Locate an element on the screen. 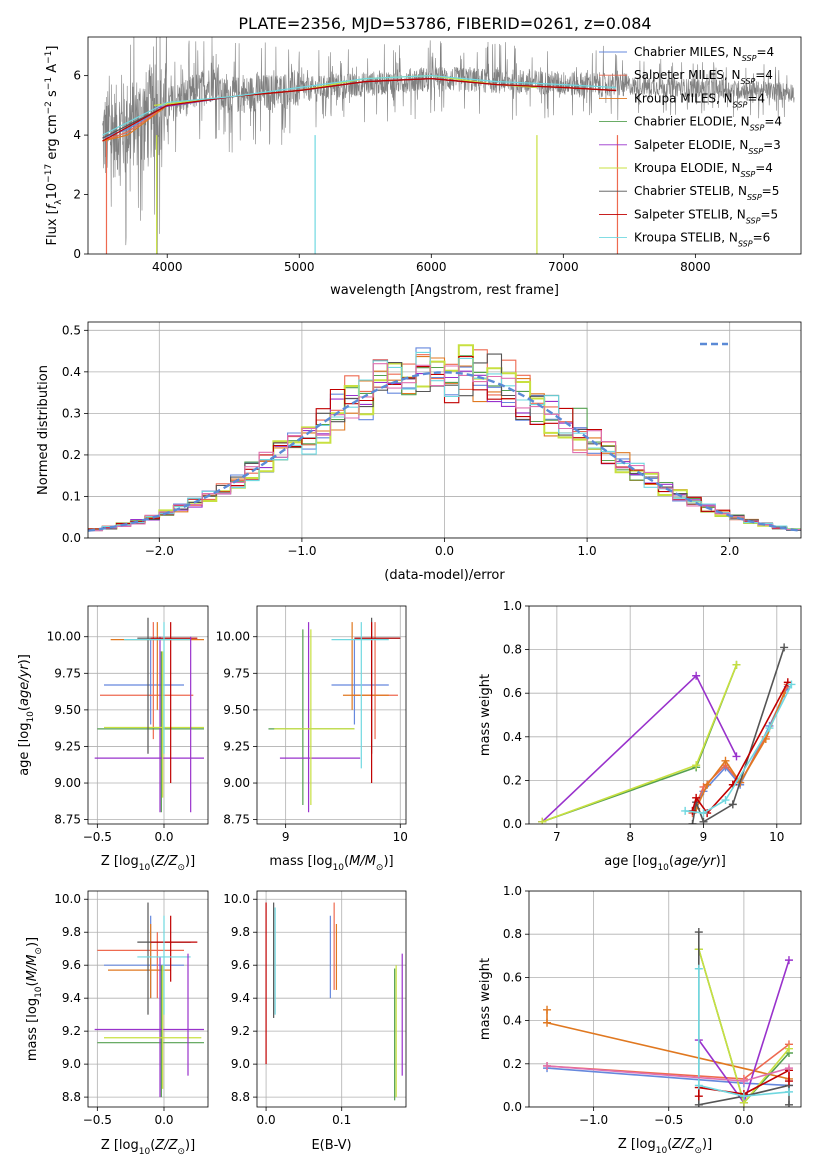 Image resolution: width=819 pixels, height=1170 pixels. y-tick-label: 0.5 is located at coordinates (71, 330).